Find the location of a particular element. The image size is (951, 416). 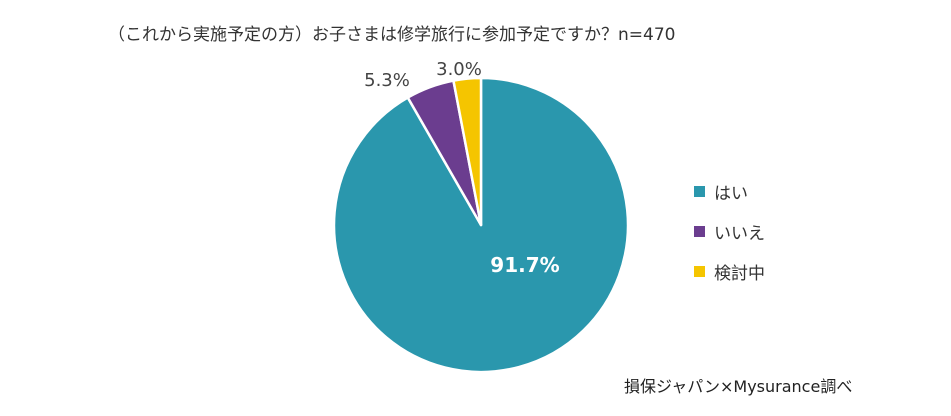

slice-label-yes: 91.7% is located at coordinates (524, 265).